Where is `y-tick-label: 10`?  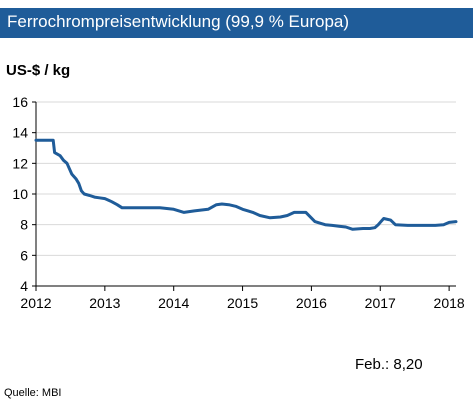
y-tick-label: 10 is located at coordinates (20, 194).